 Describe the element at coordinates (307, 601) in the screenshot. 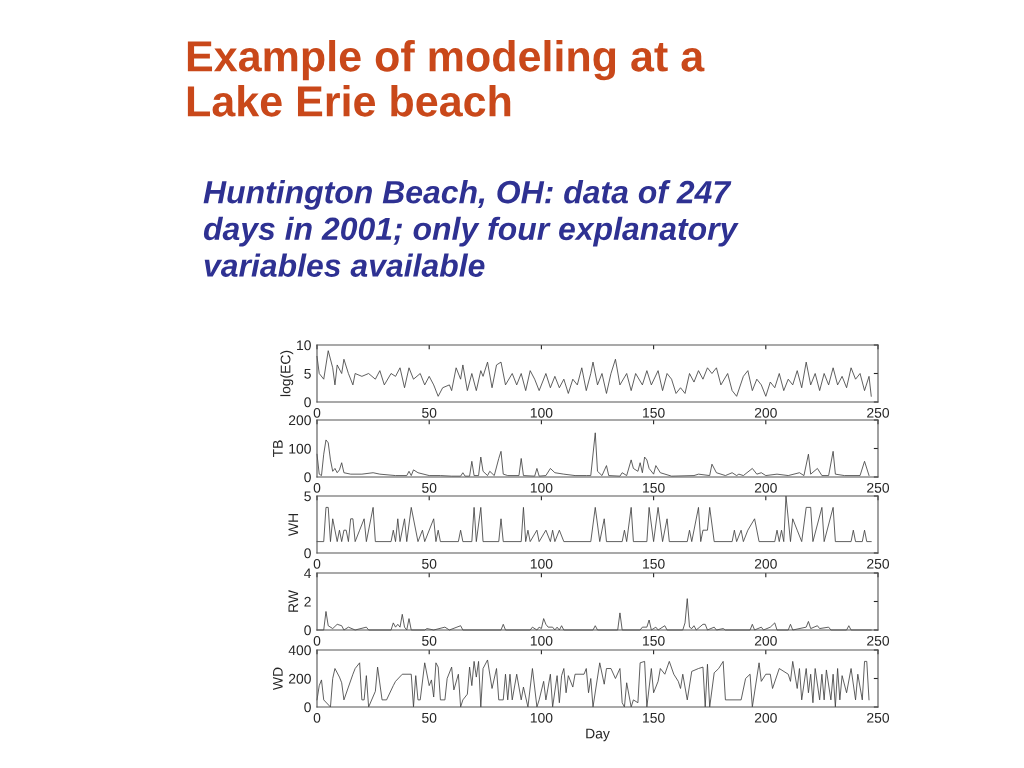

I see `y-tick-label: 2` at that location.